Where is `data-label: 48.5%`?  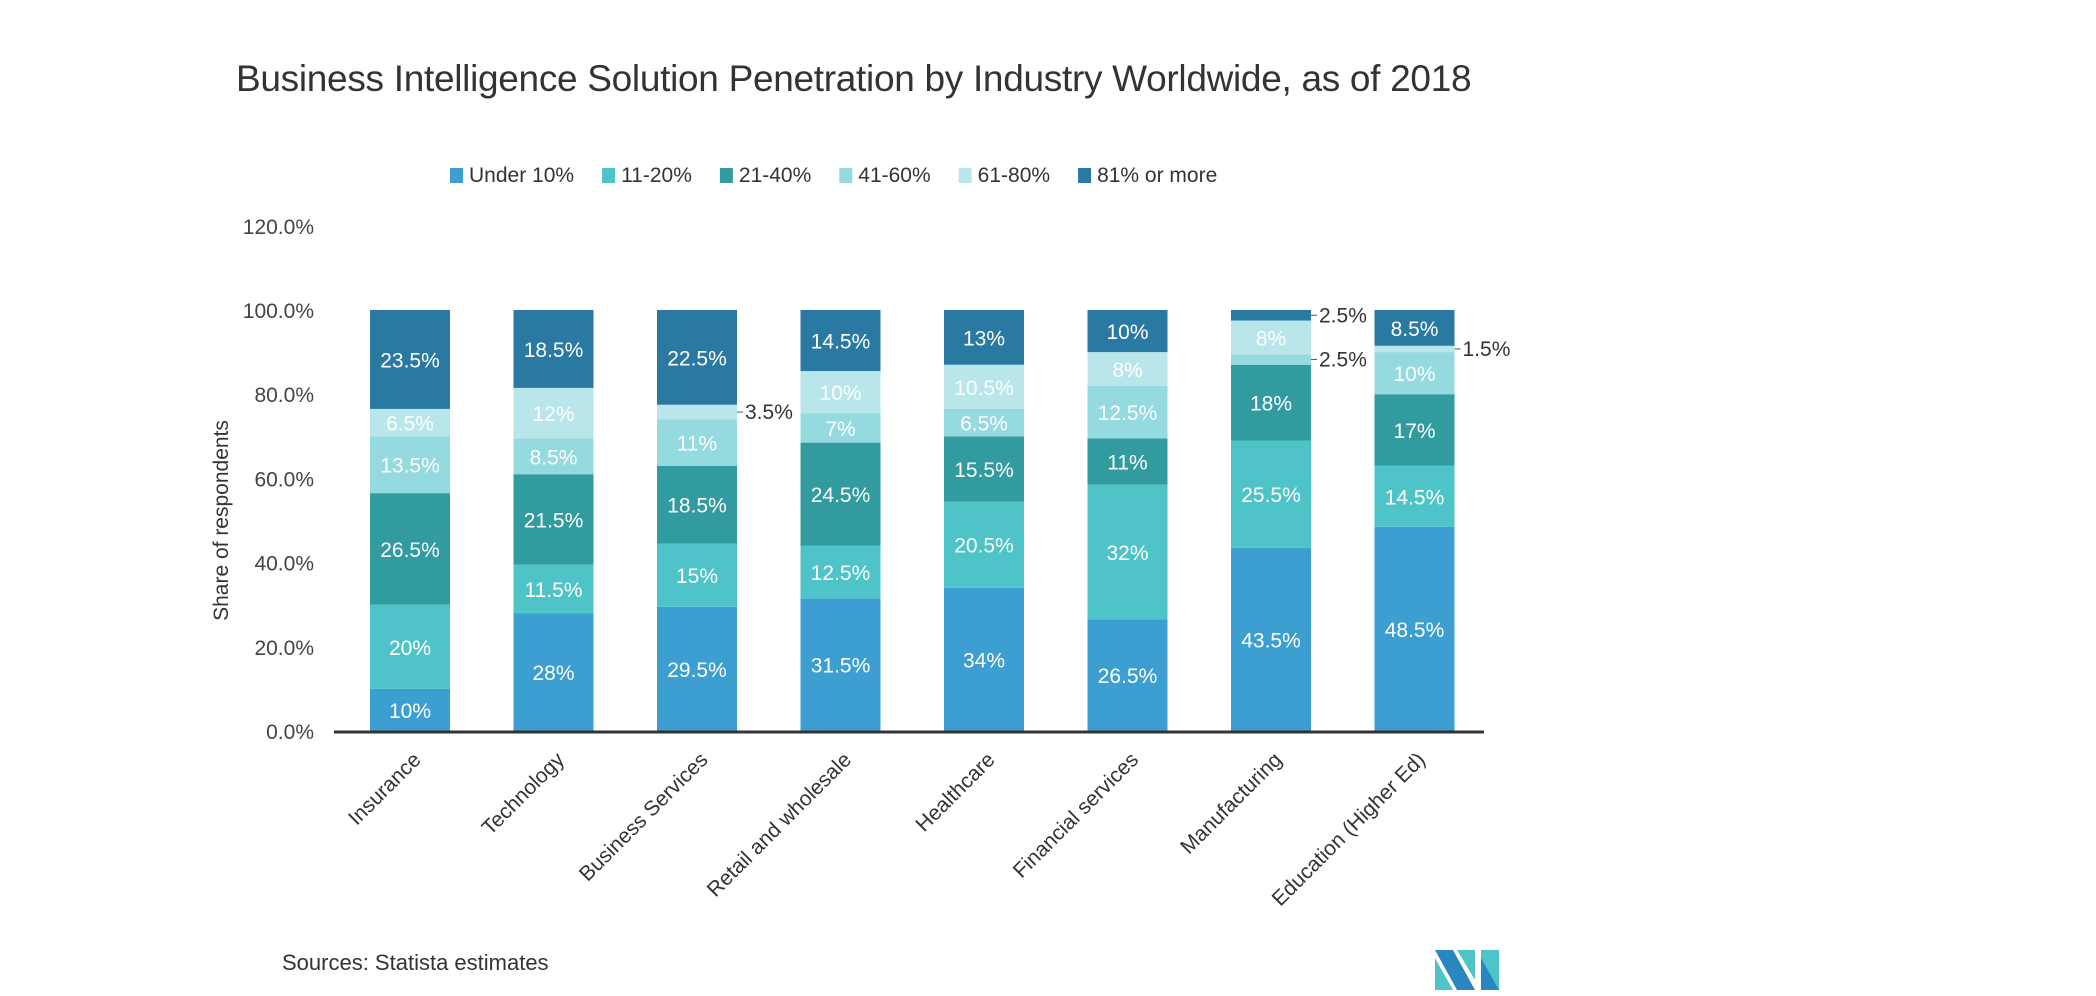
data-label: 48.5% is located at coordinates (1415, 630).